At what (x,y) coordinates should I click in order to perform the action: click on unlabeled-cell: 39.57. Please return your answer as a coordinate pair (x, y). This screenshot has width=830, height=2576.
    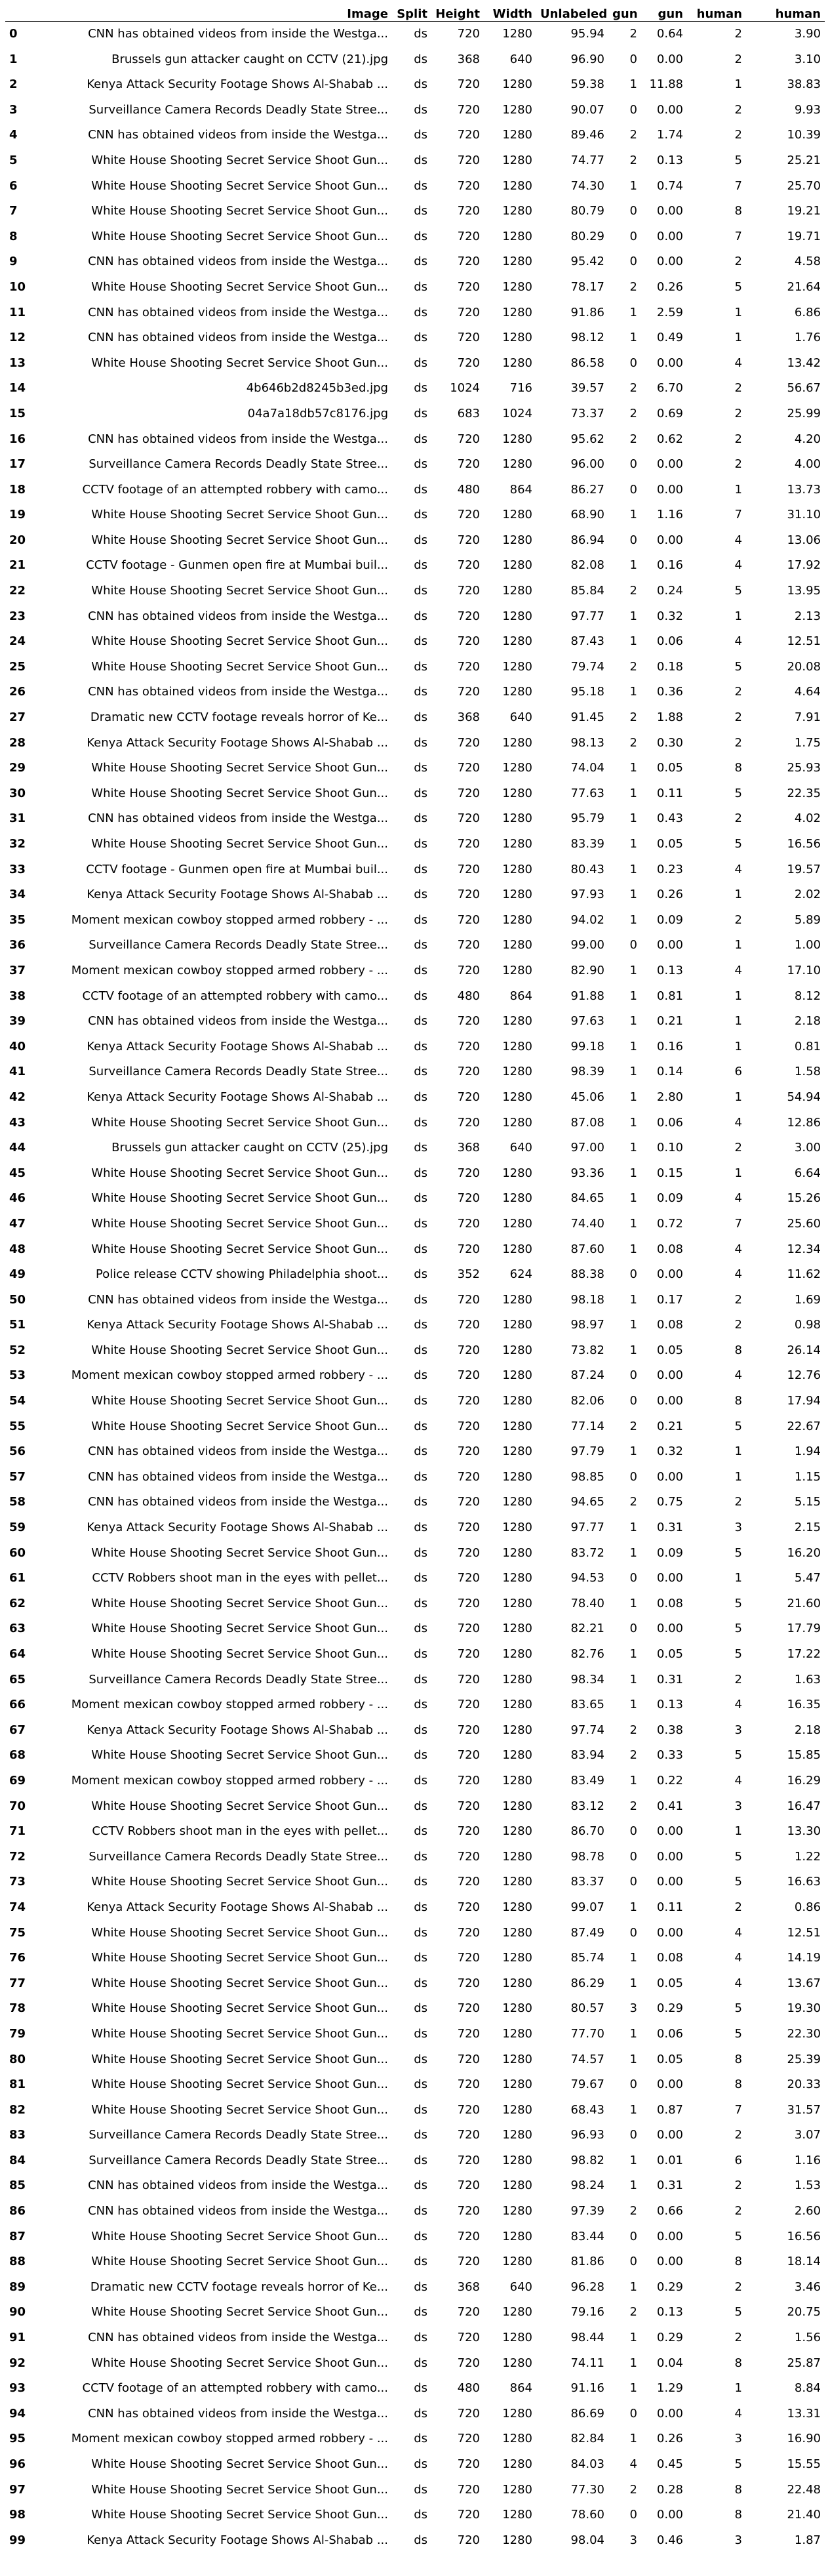
    Looking at the image, I should click on (587, 388).